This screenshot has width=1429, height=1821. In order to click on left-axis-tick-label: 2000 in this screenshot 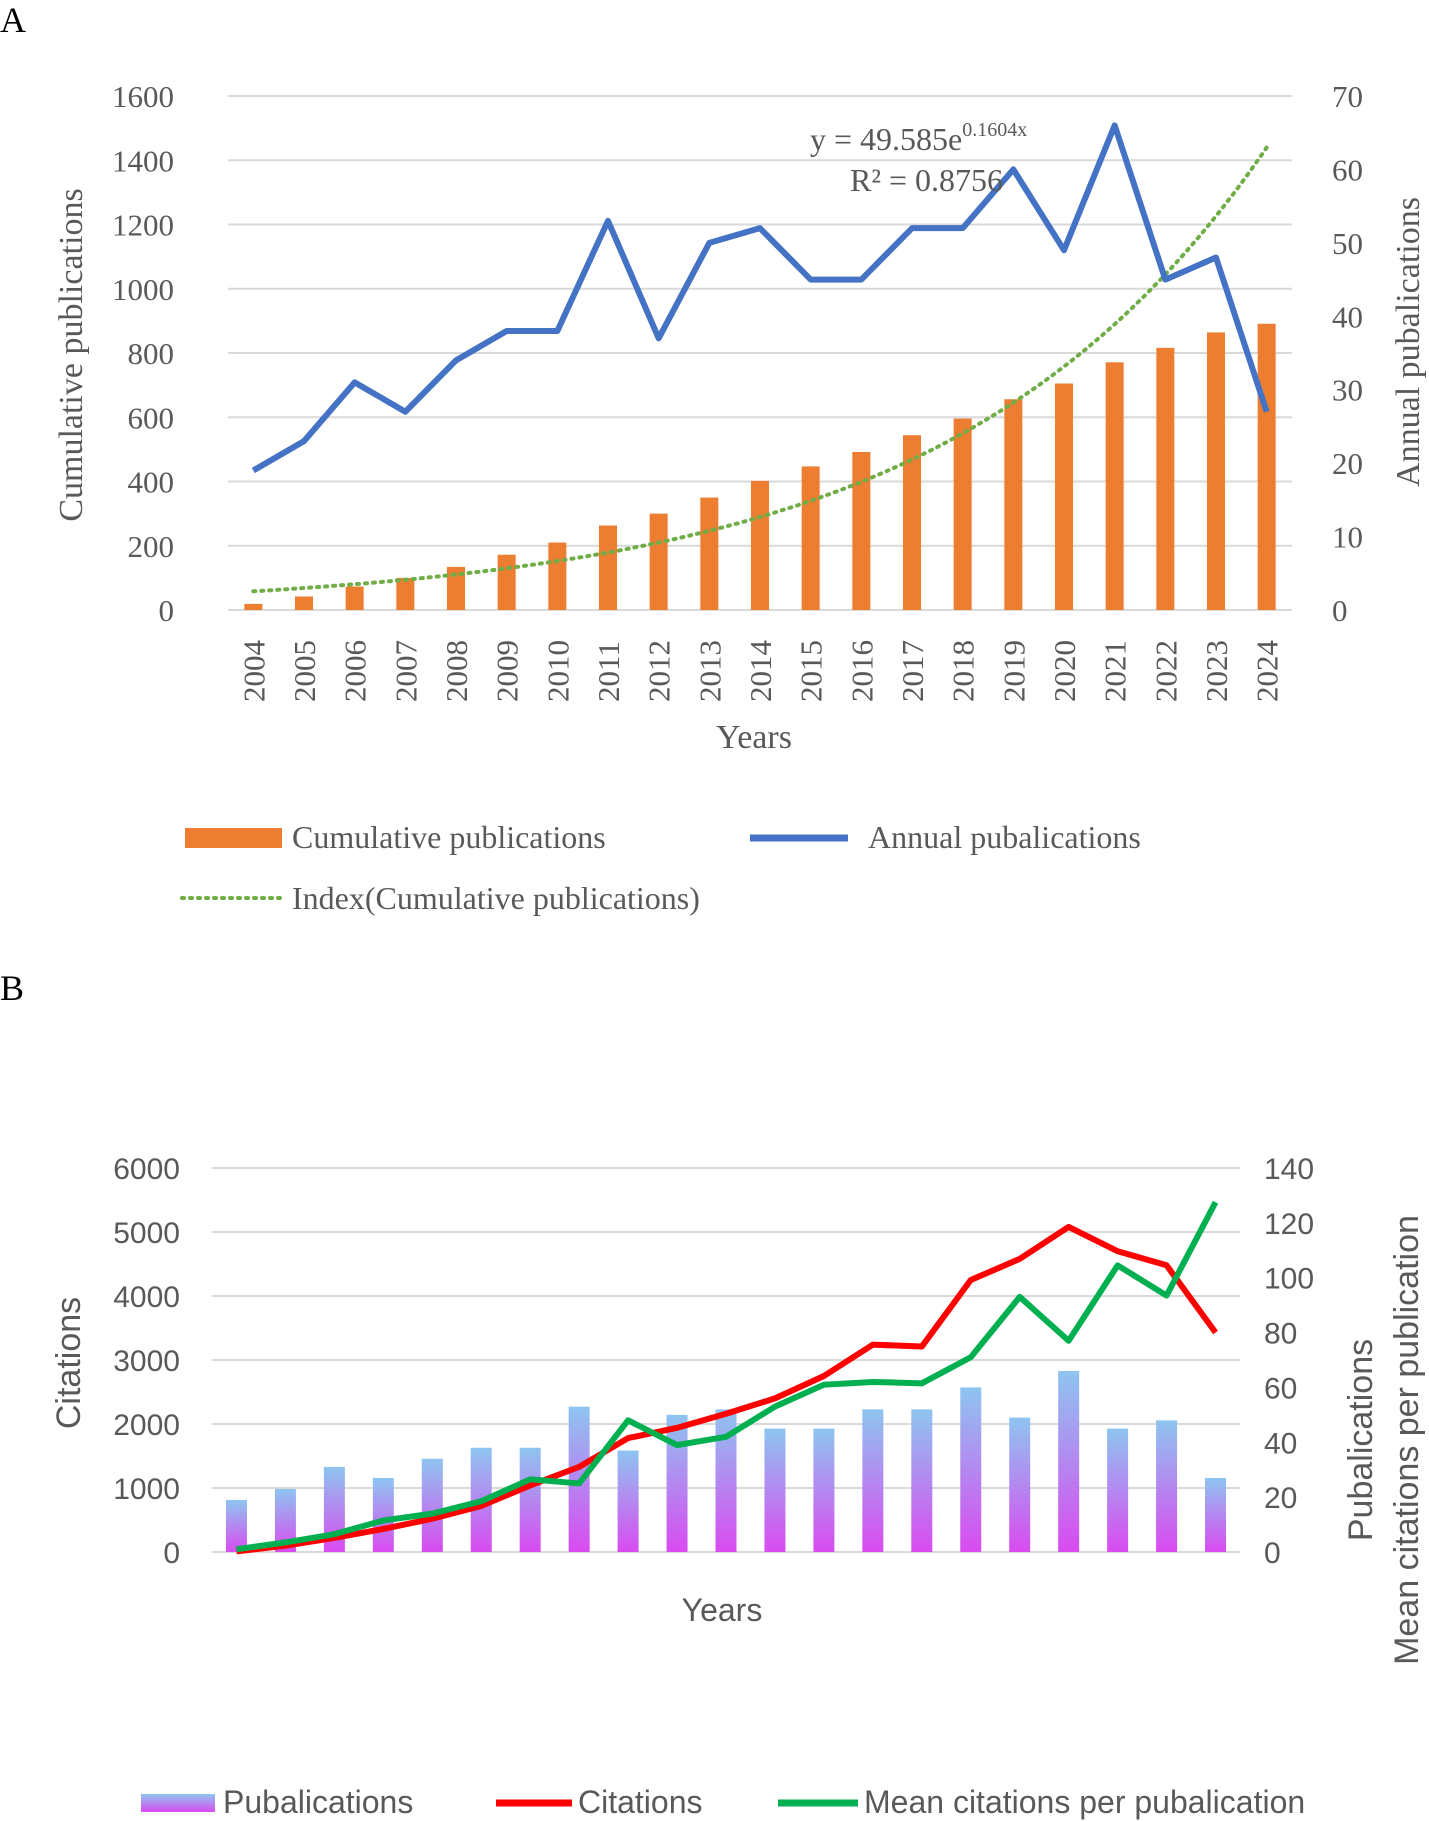, I will do `click(146, 1425)`.